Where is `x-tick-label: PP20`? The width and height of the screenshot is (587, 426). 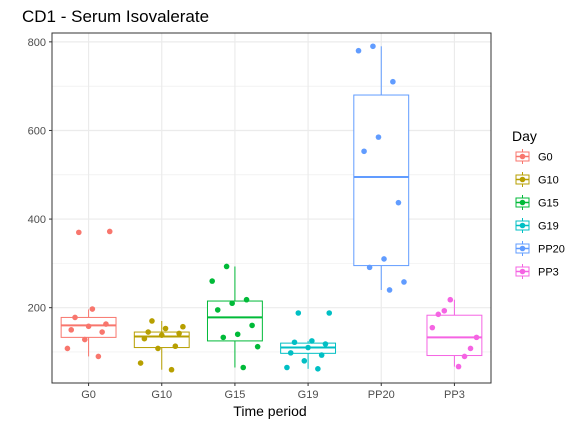 x-tick-label: PP20 is located at coordinates (381, 395).